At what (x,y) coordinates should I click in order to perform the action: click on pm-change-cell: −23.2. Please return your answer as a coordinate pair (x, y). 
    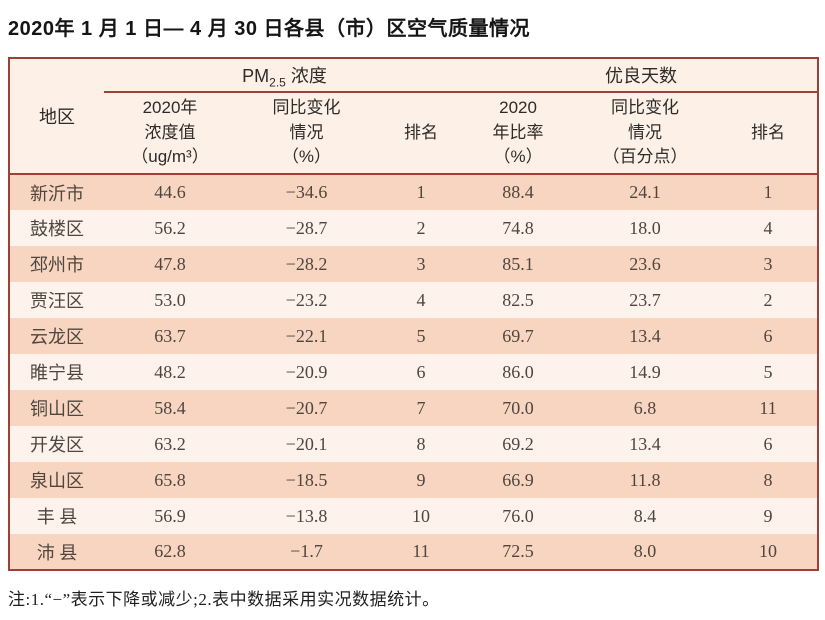
    Looking at the image, I should click on (306, 299).